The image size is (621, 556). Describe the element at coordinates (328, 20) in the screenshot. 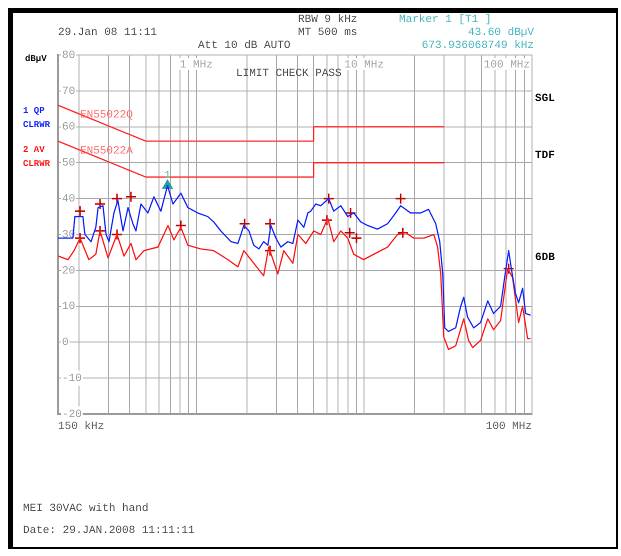

I see `text: RBW 9 kHz` at that location.